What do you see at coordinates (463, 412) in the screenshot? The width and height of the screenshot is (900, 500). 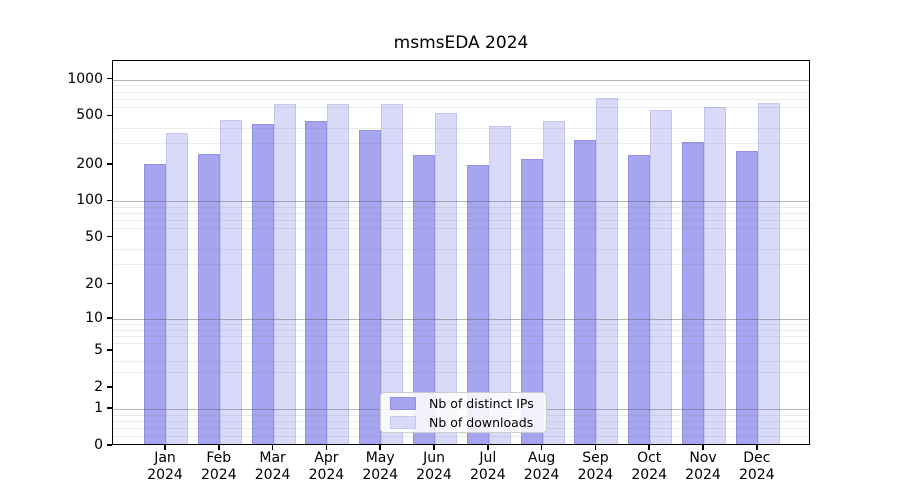 I see `legend: Nb of distinct IPs Nb of downloads` at bounding box center [463, 412].